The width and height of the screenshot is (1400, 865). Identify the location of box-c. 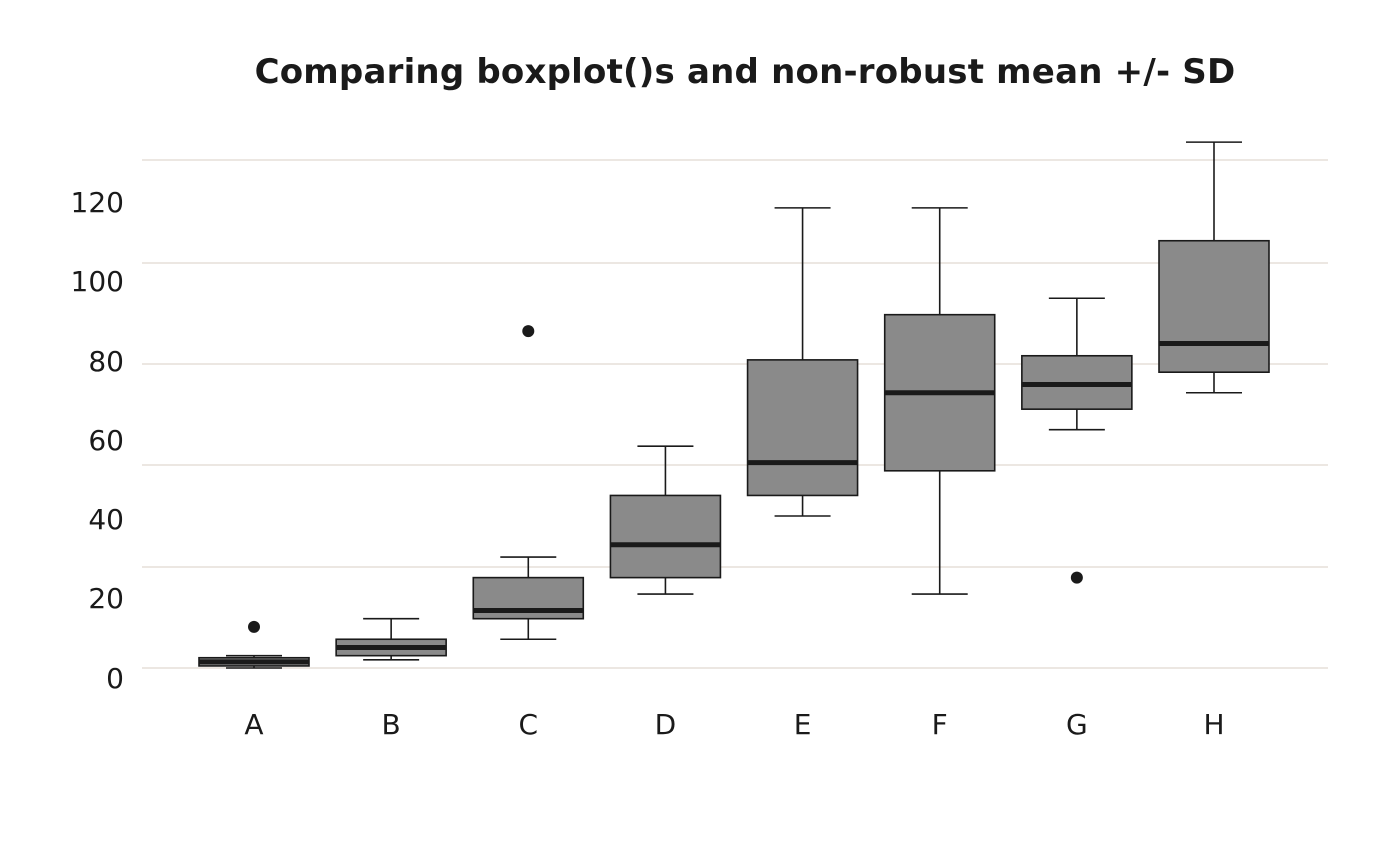
(528, 483).